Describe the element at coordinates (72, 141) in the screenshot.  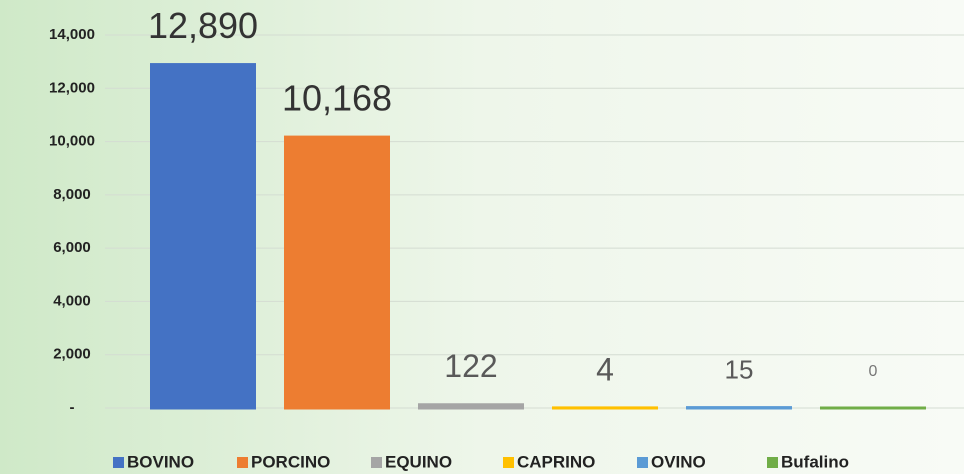
I see `y-tick-label: 10,000` at that location.